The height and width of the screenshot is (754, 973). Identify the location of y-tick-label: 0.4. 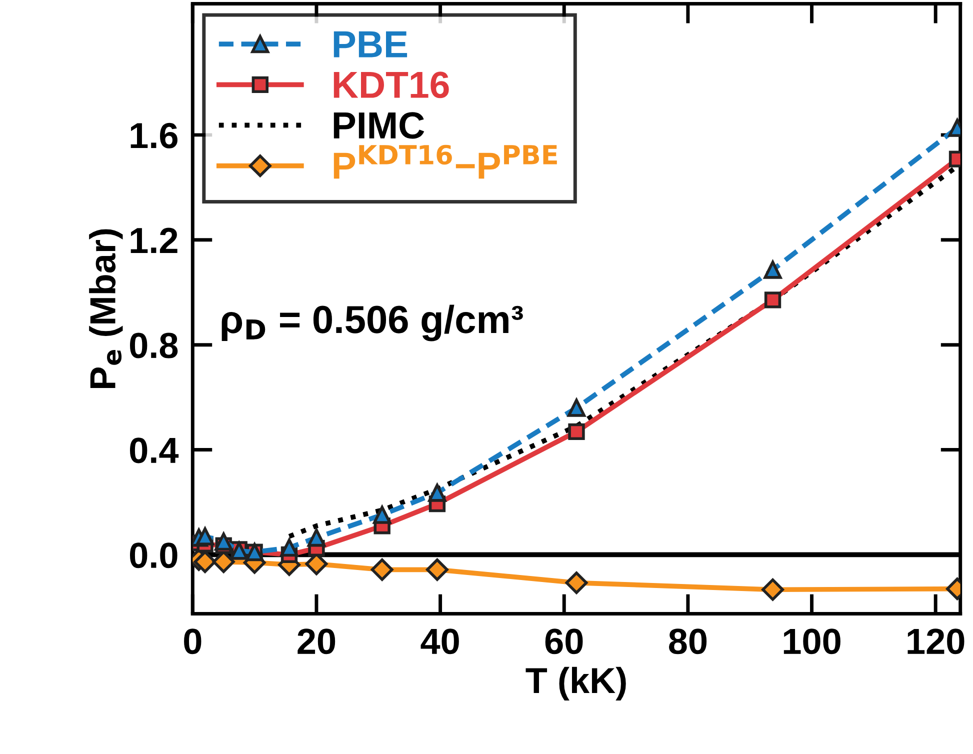
(154, 451).